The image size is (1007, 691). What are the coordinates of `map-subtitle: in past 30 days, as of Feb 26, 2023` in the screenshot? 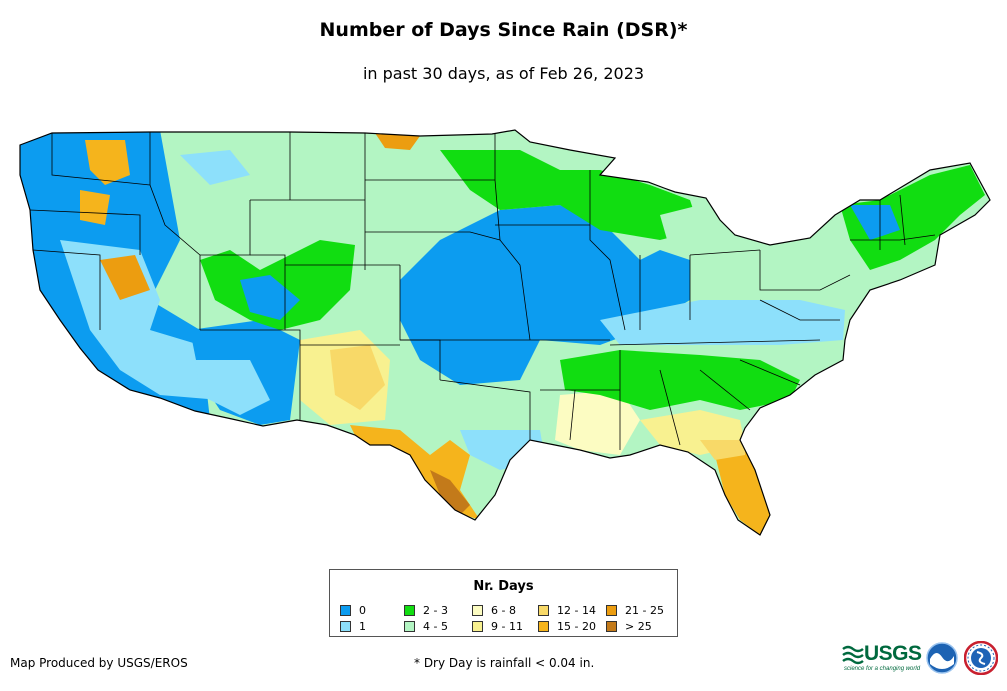 It's located at (503, 73).